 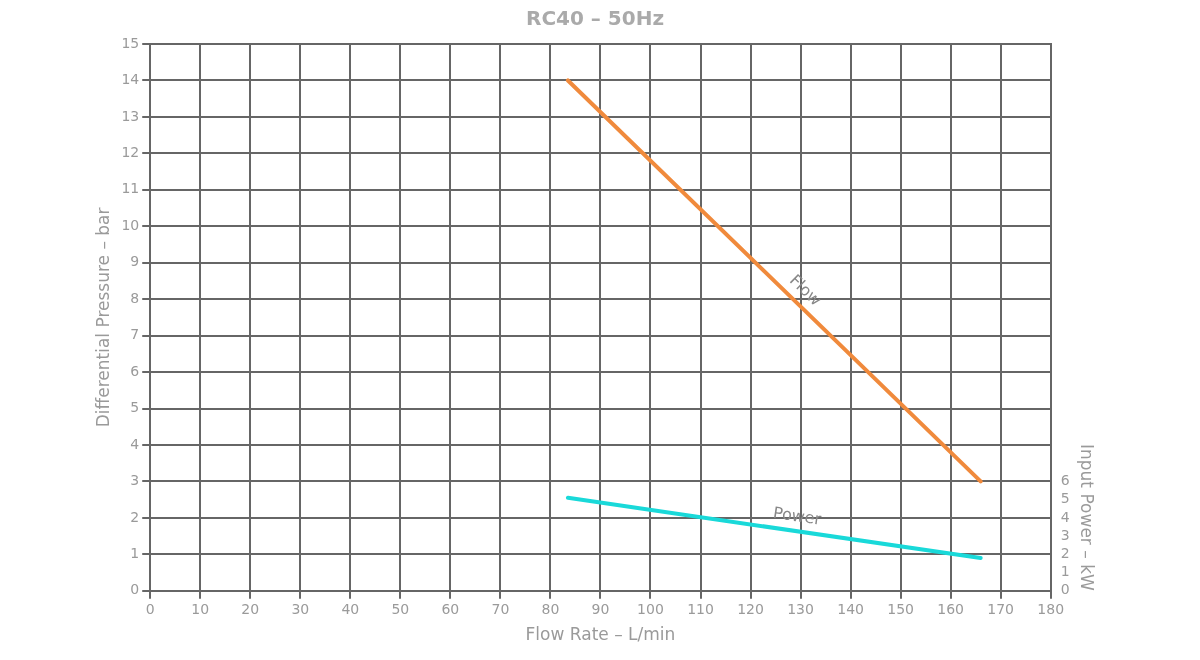 What do you see at coordinates (1065, 534) in the screenshot?
I see `y2-tick-label: 3` at bounding box center [1065, 534].